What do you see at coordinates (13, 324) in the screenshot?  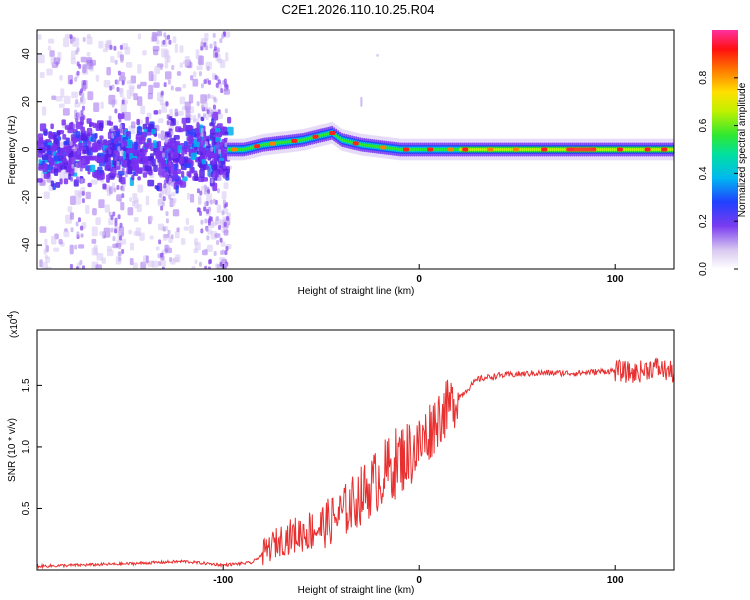 I see `snr-y-multiplier: (x104)` at bounding box center [13, 324].